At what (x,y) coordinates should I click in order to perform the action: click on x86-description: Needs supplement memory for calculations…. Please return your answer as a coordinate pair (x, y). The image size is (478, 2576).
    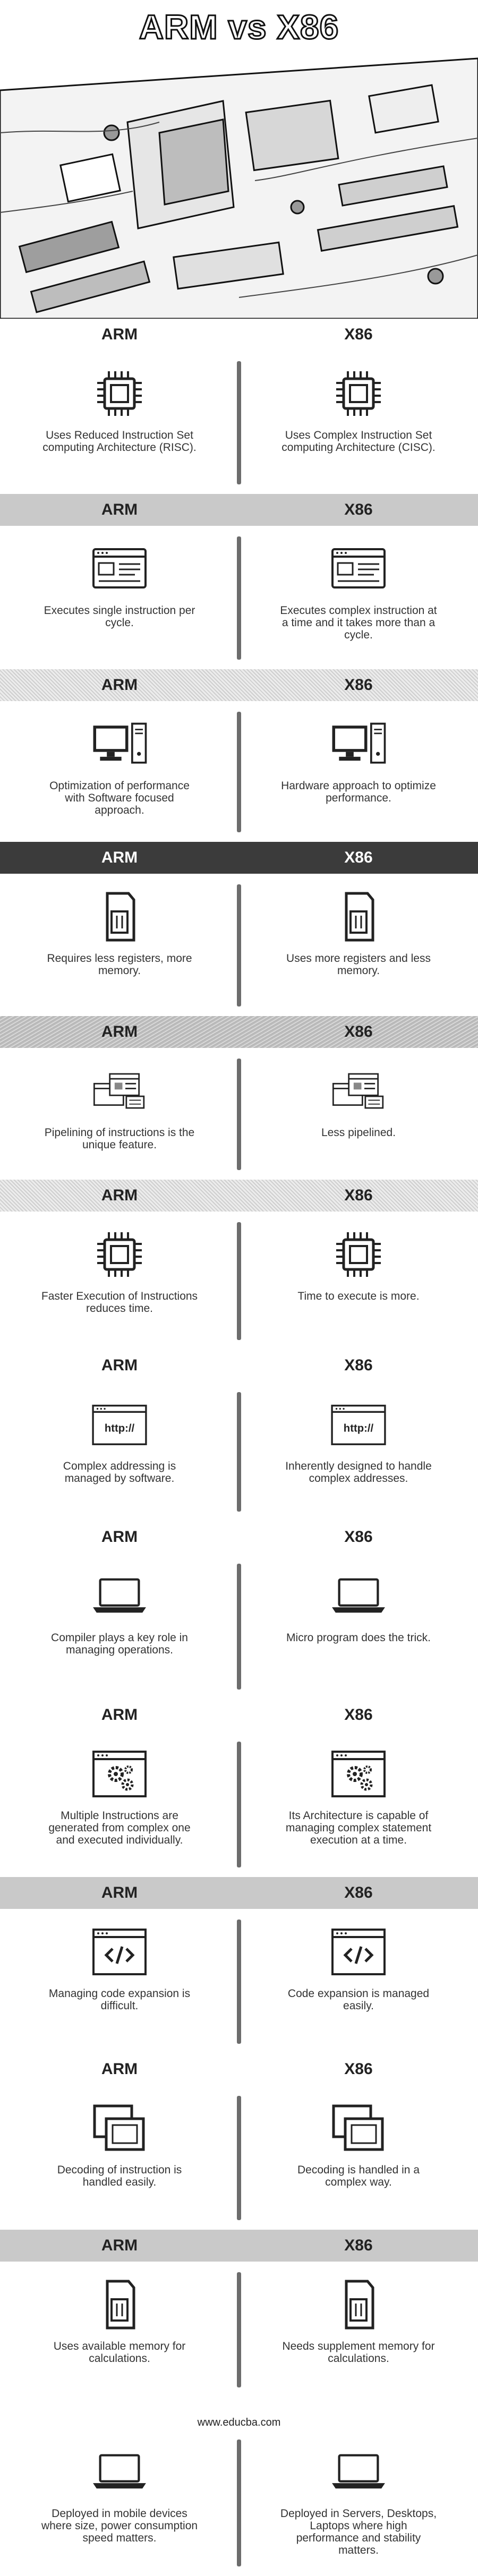
    Looking at the image, I should click on (358, 2353).